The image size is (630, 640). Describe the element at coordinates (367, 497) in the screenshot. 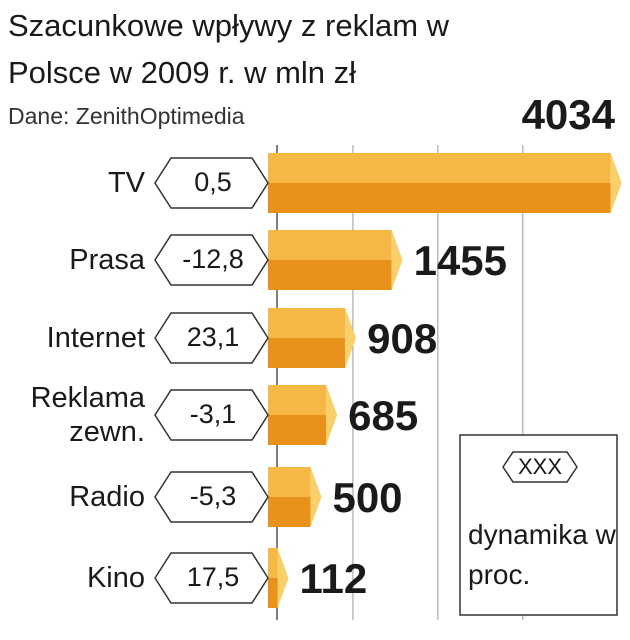

I see `value-label: 500` at that location.